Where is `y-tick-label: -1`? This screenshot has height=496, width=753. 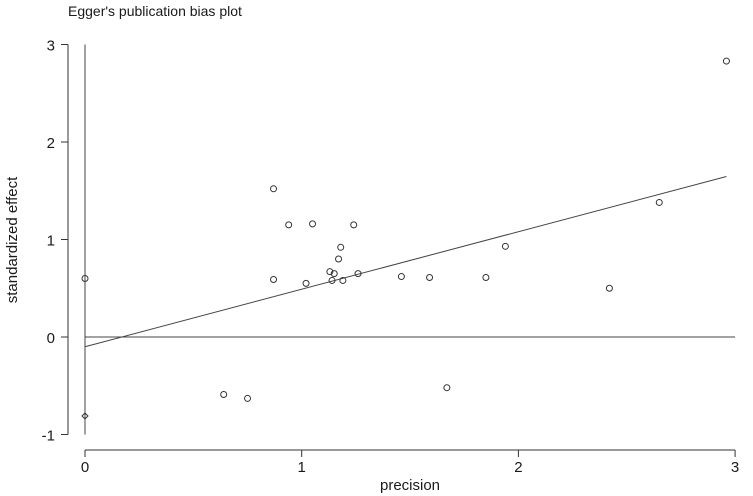 y-tick-label: -1 is located at coordinates (48, 436).